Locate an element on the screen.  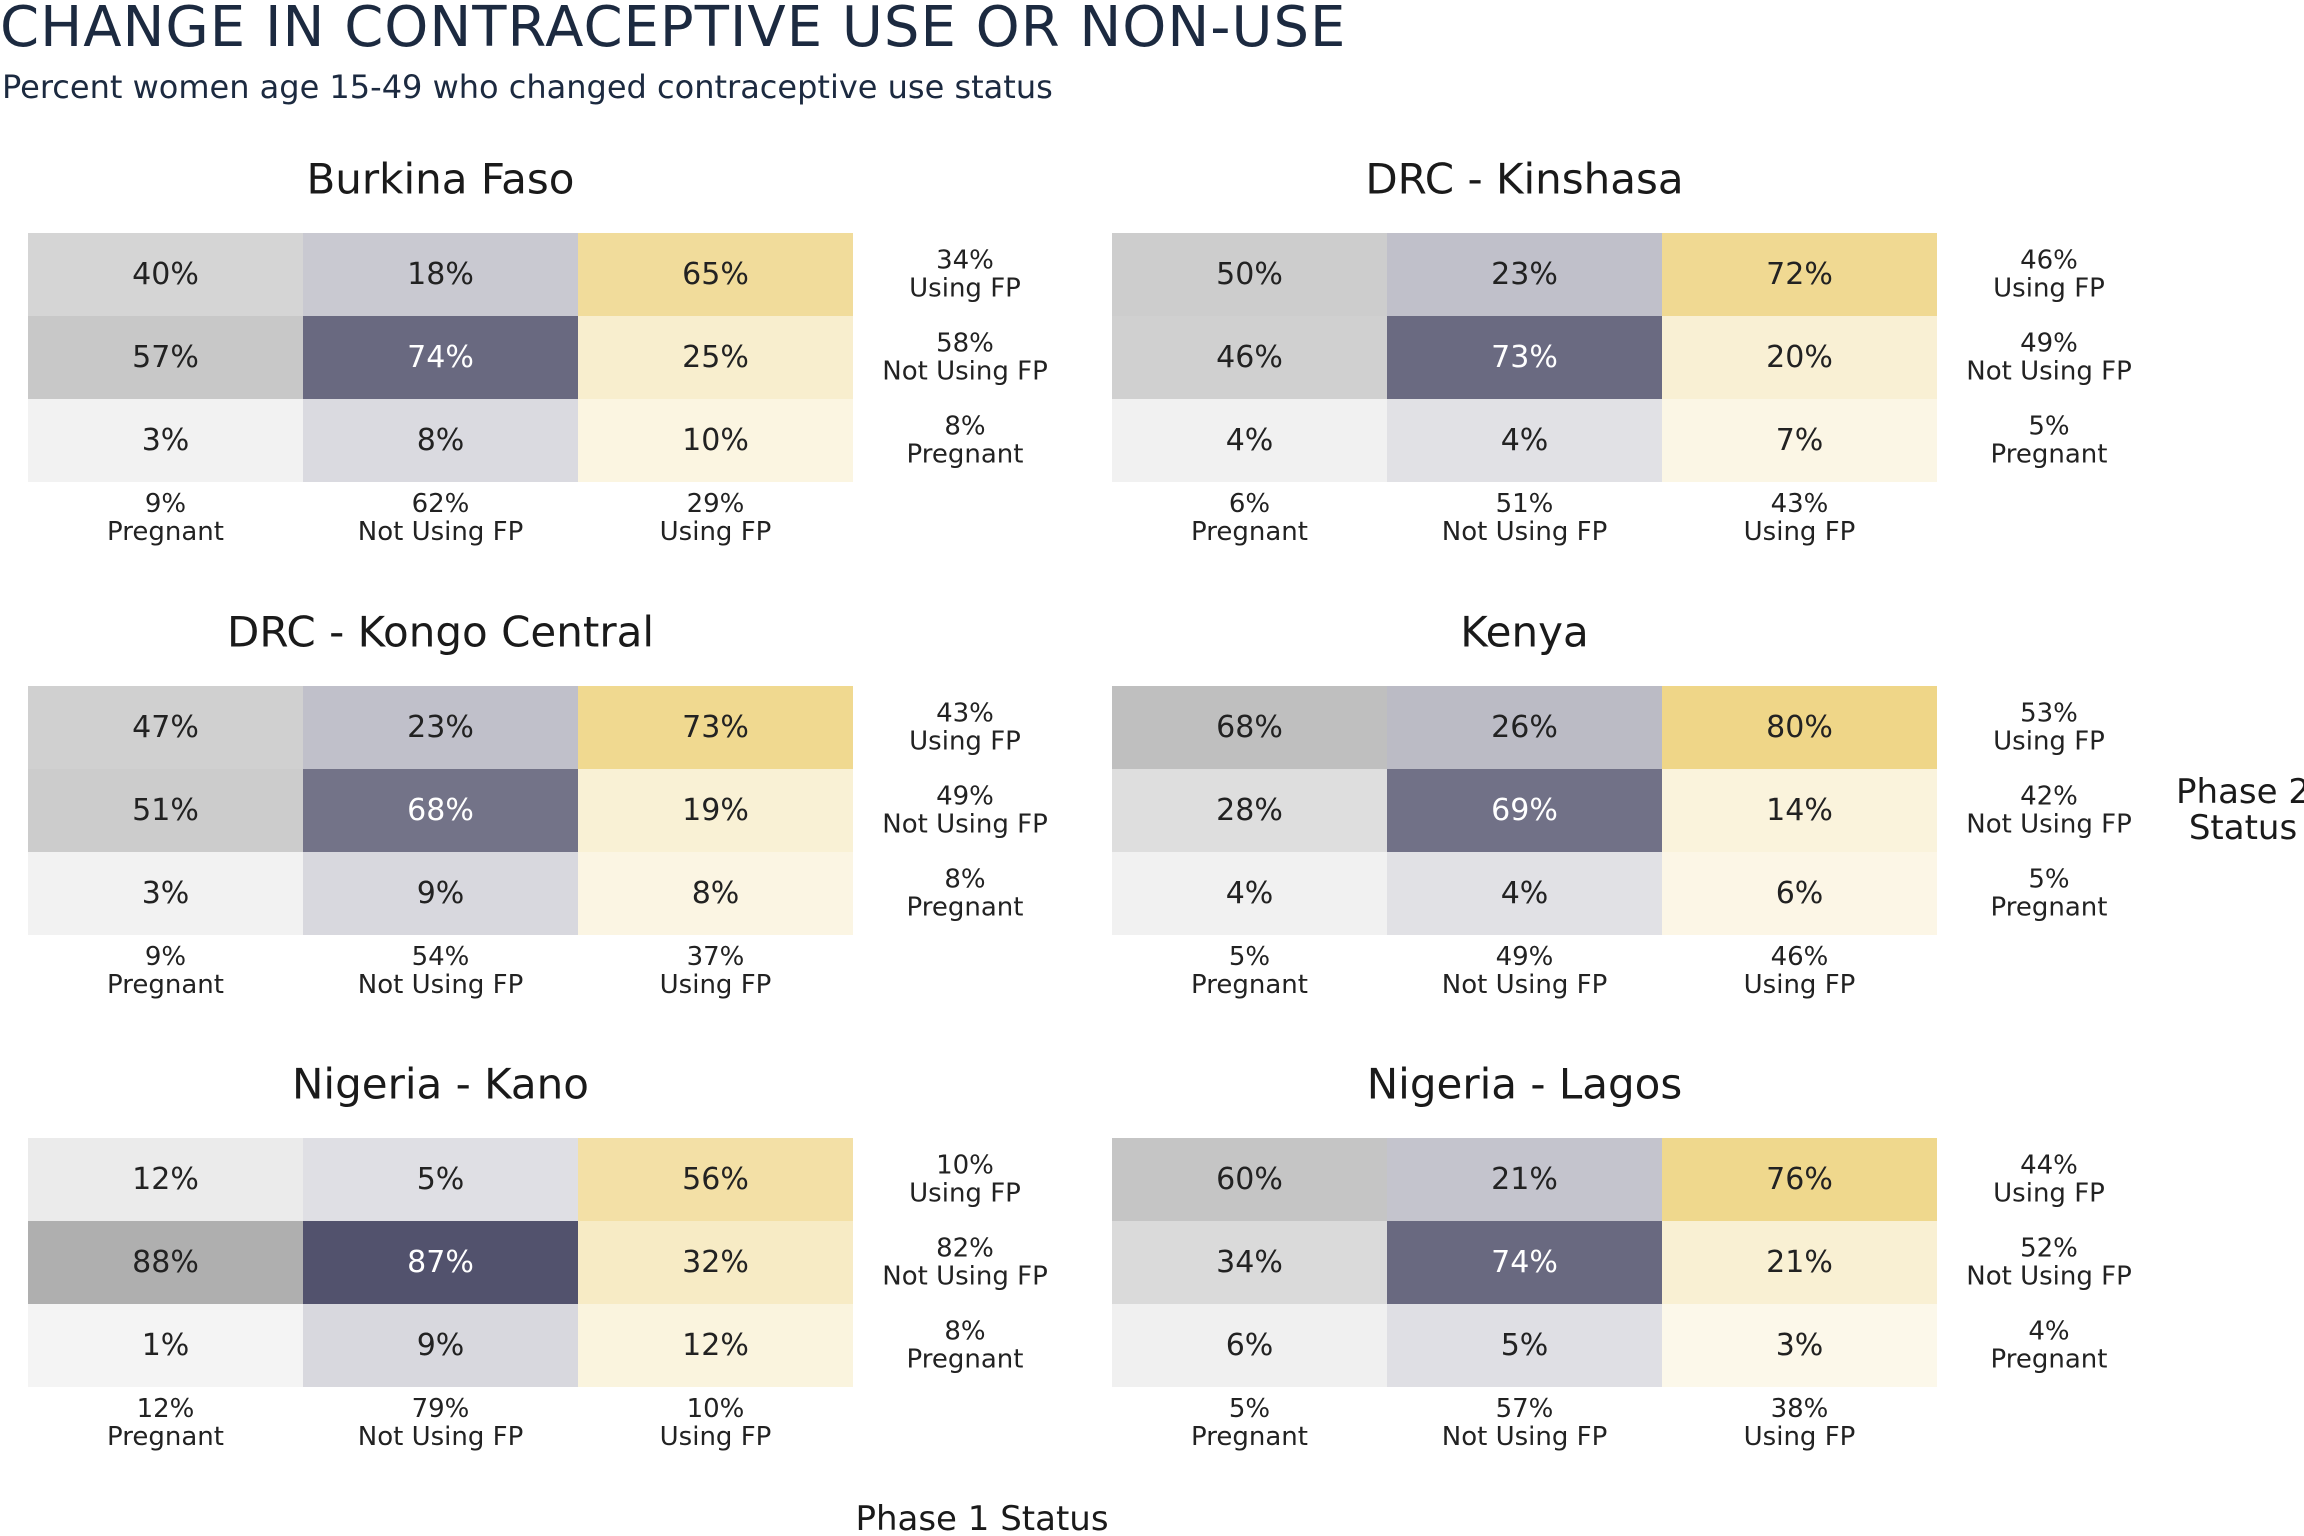
cell-label: 80% is located at coordinates (1799, 727).